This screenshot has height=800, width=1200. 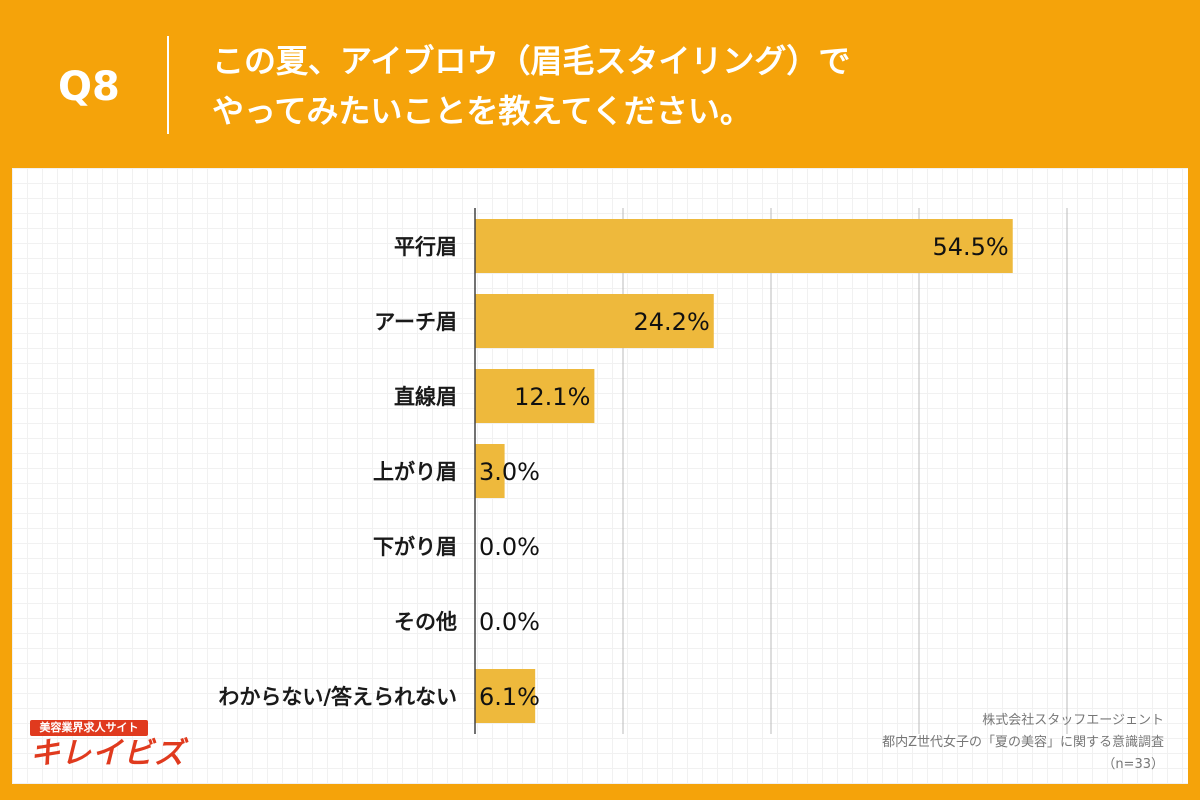 What do you see at coordinates (337, 697) in the screenshot?
I see `category-label-7: わからない/答えられない` at bounding box center [337, 697].